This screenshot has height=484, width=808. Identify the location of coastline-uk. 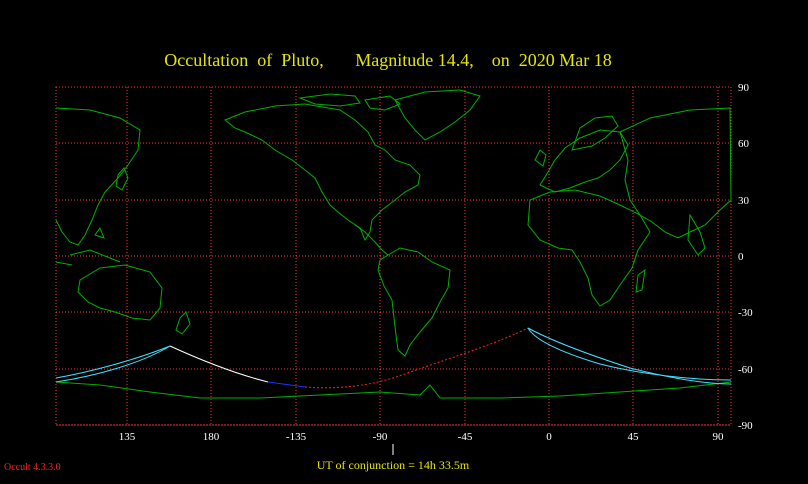
(540, 158).